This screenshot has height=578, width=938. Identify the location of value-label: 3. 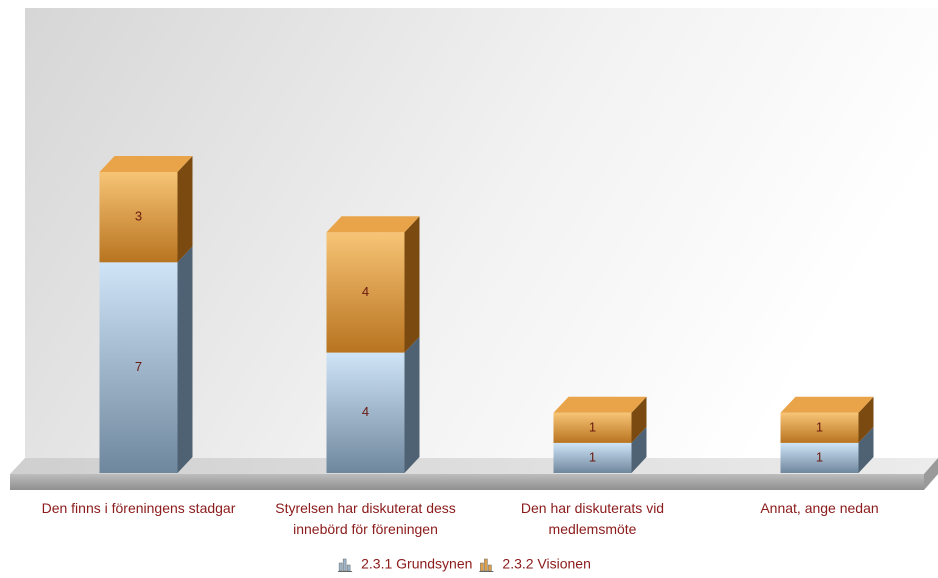
(138, 216).